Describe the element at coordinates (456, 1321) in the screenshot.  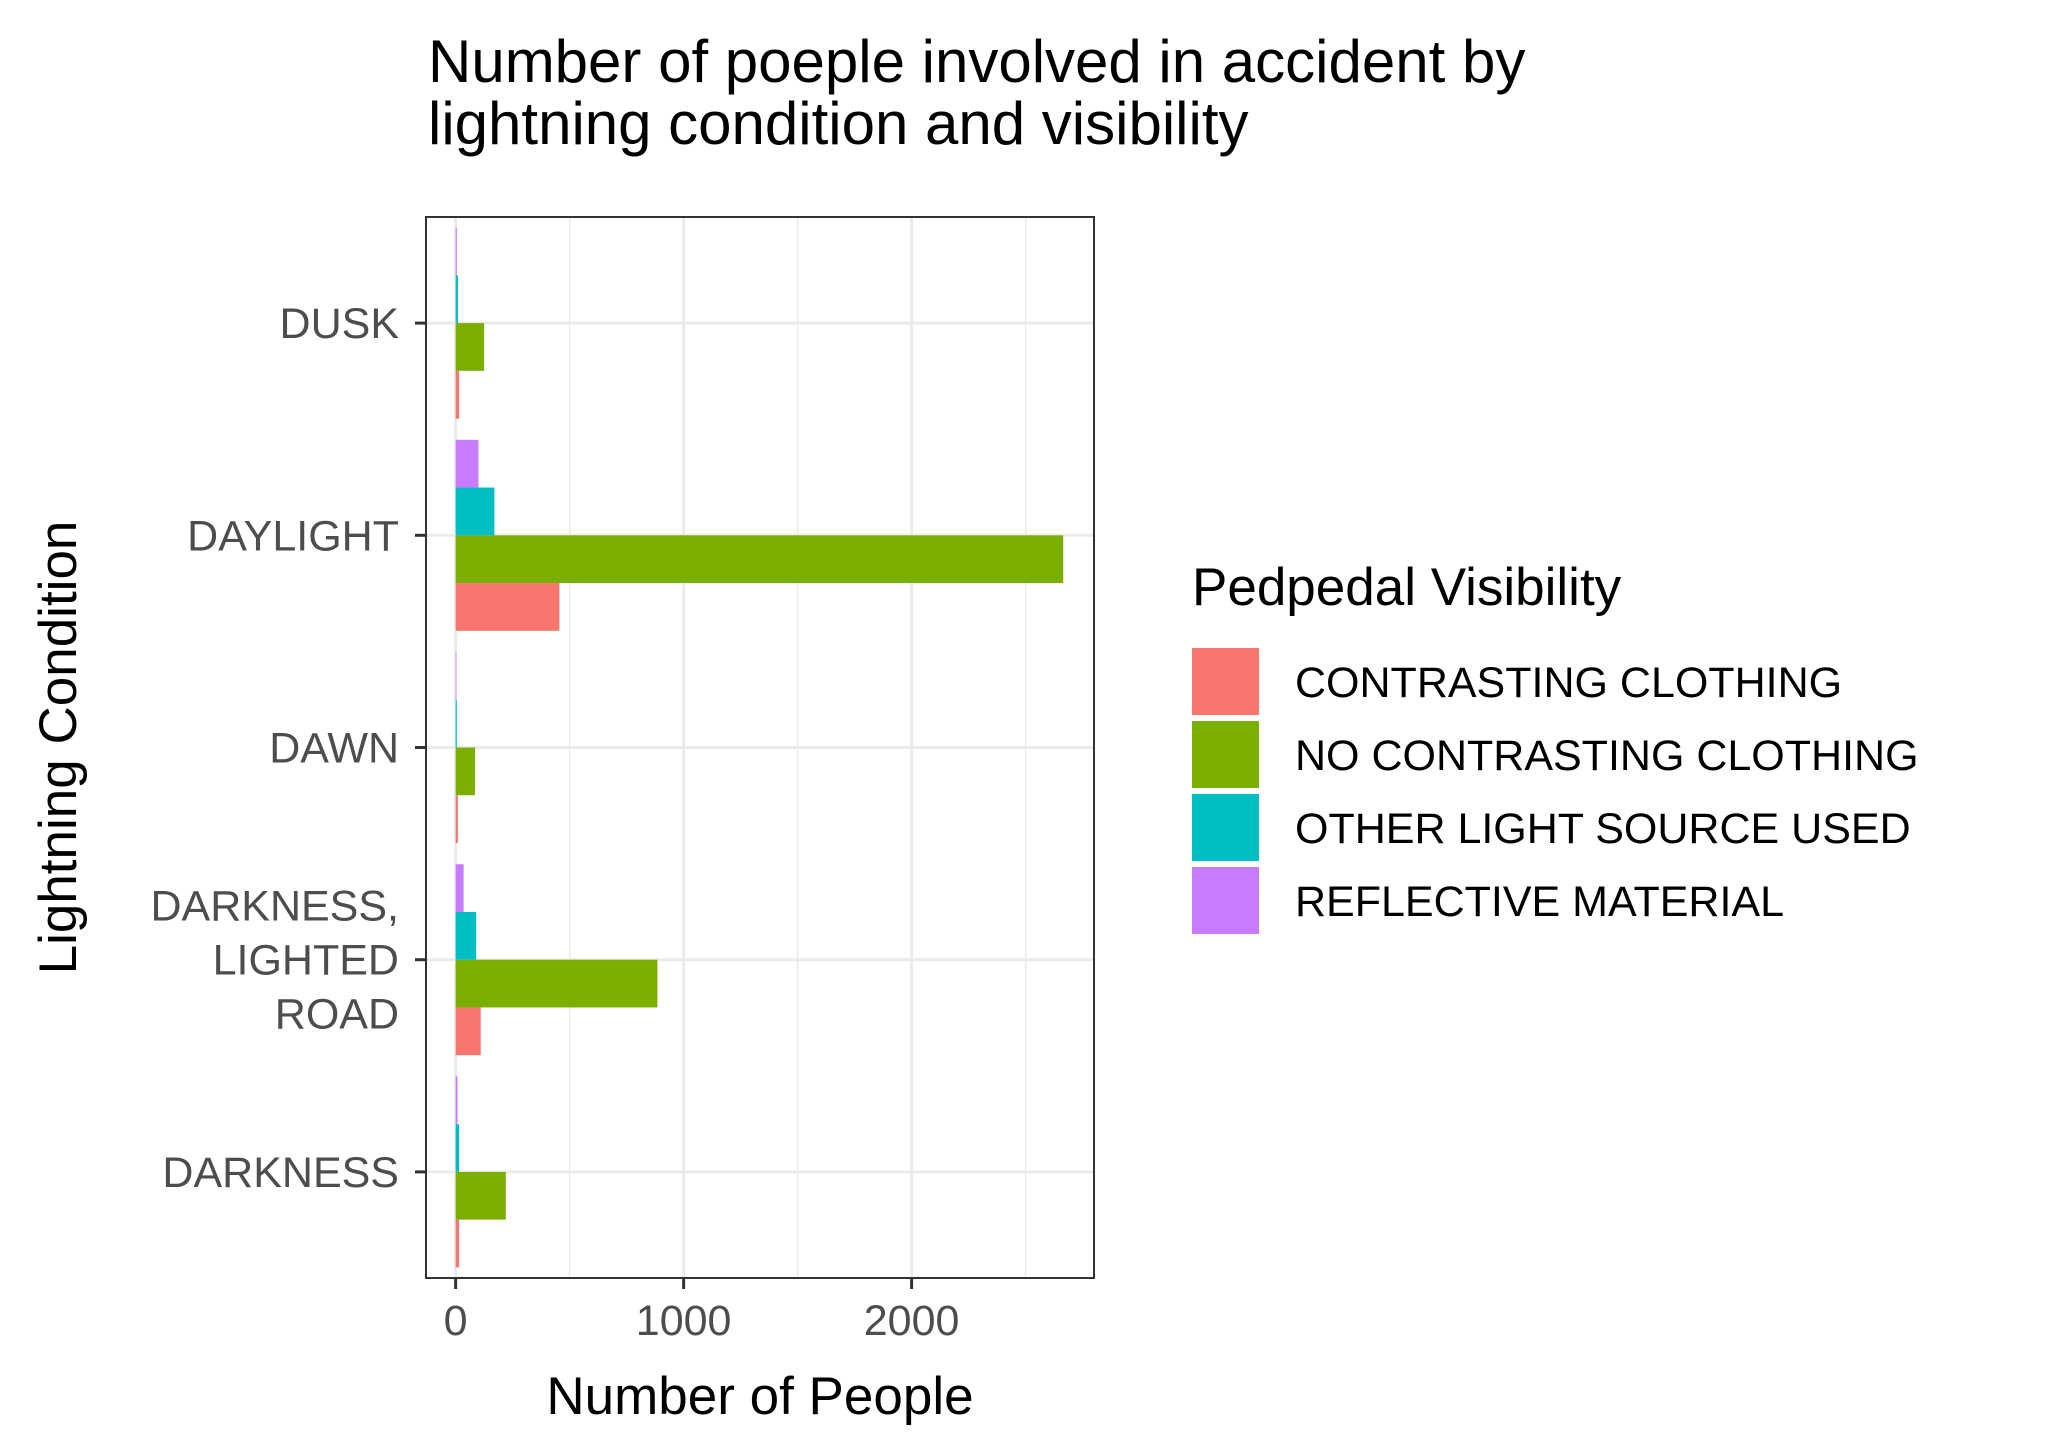
I see `x-tick-label: 0` at that location.